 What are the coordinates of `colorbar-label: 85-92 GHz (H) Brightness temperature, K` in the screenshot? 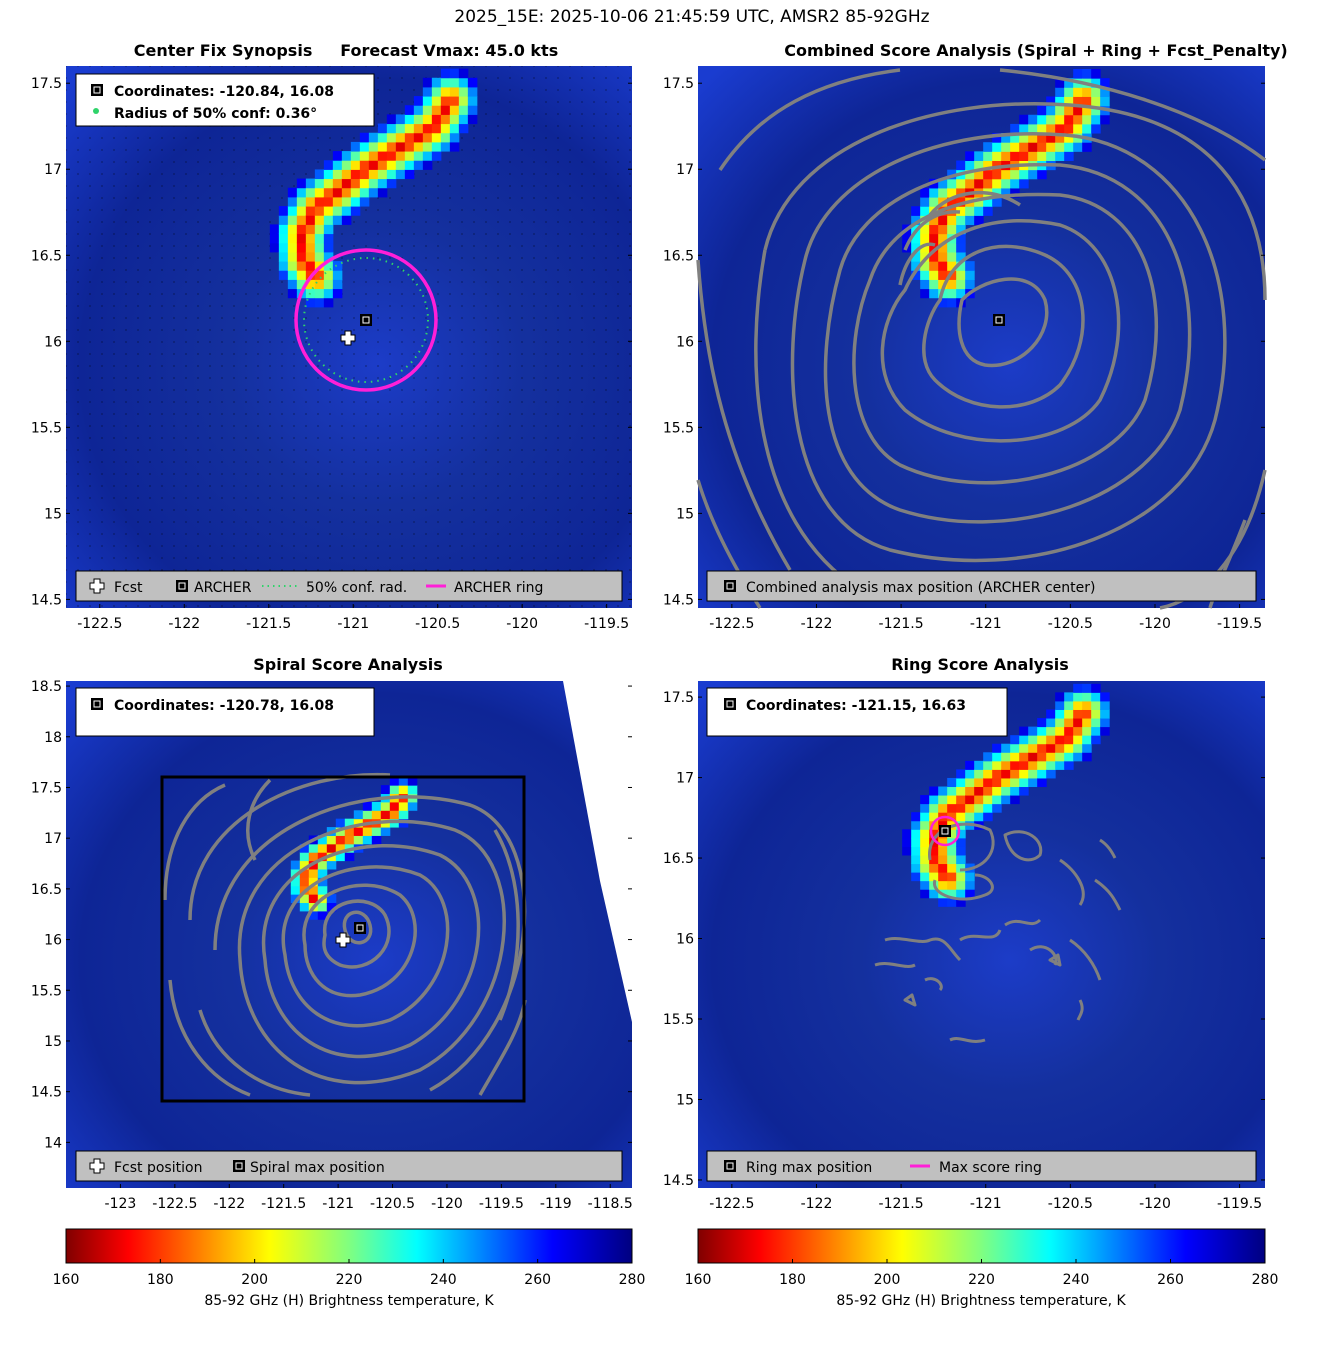 It's located at (349, 1301).